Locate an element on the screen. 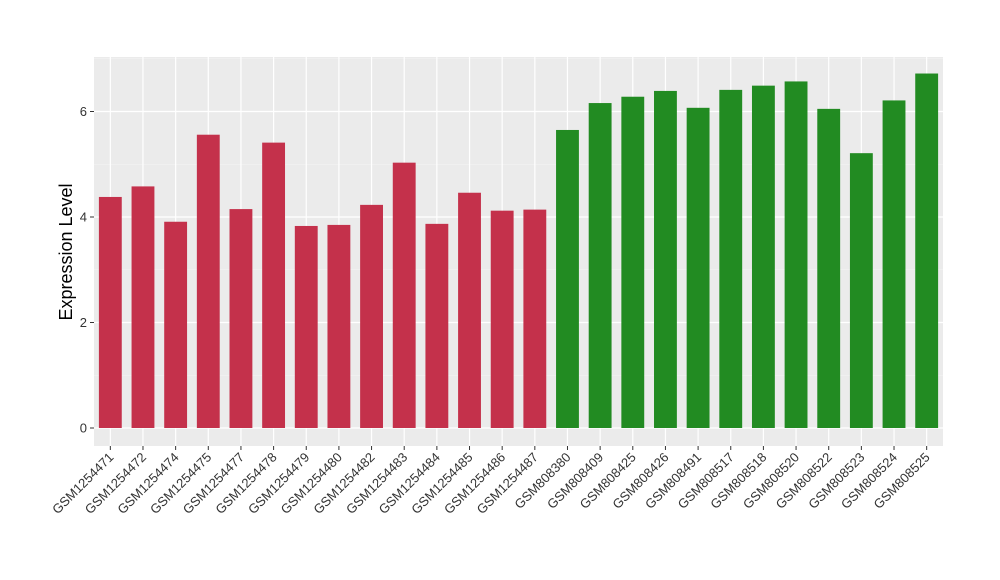 The image size is (1000, 580). bar-GSM808524 is located at coordinates (894, 264).